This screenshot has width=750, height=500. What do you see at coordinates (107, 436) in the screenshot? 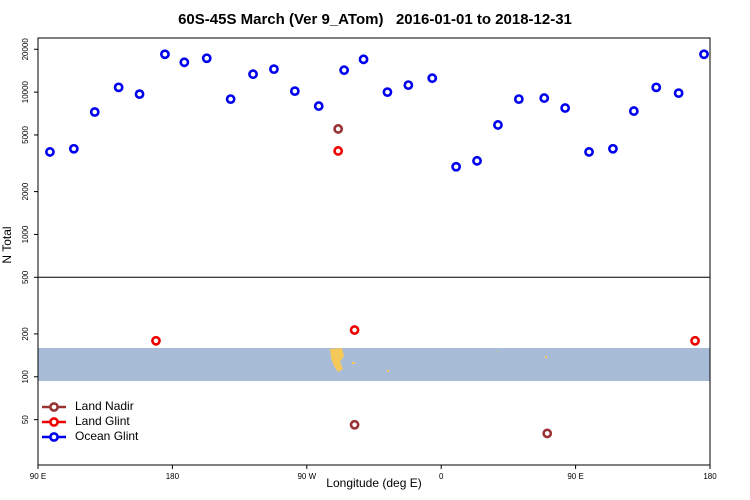
I see `legend-label: Ocean Glint` at bounding box center [107, 436].